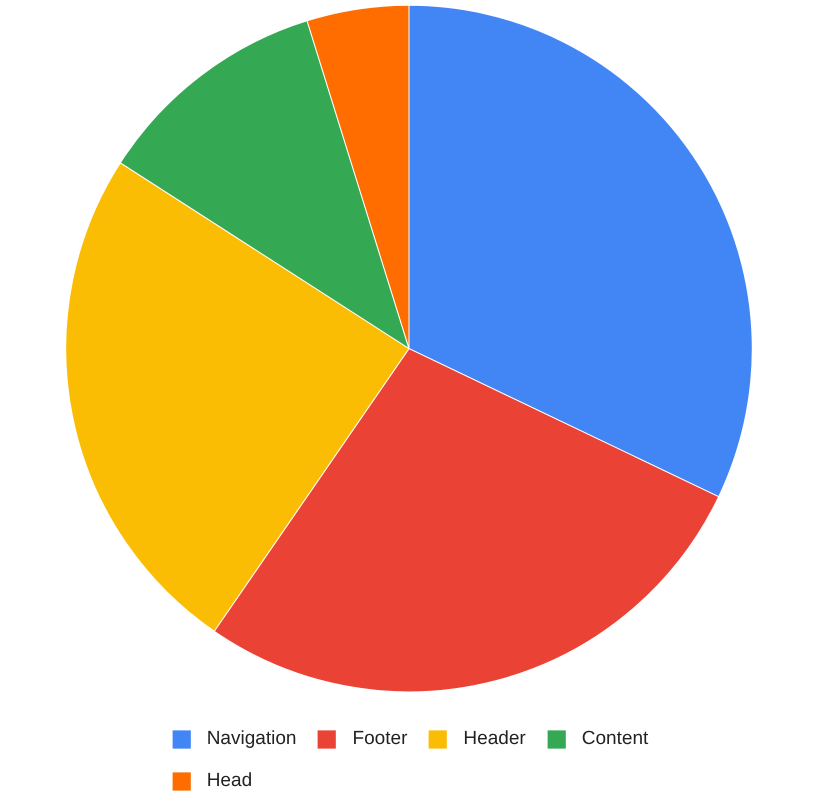 This screenshot has width=817, height=797. I want to click on legend-label: Content, so click(615, 739).